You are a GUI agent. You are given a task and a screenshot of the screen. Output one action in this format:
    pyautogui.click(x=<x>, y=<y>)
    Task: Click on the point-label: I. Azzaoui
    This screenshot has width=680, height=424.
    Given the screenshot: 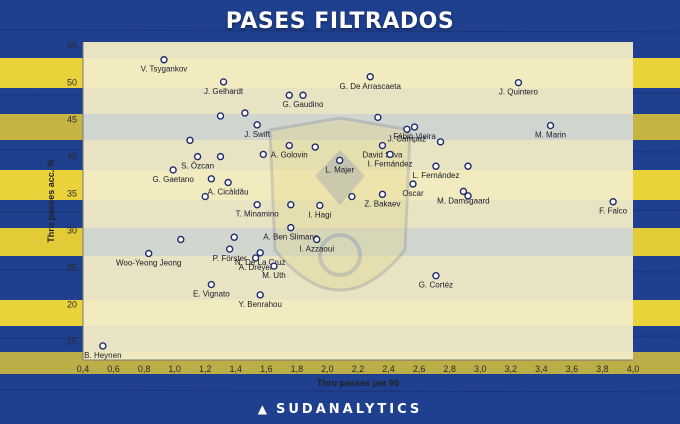 What is the action you would take?
    pyautogui.click(x=316, y=248)
    